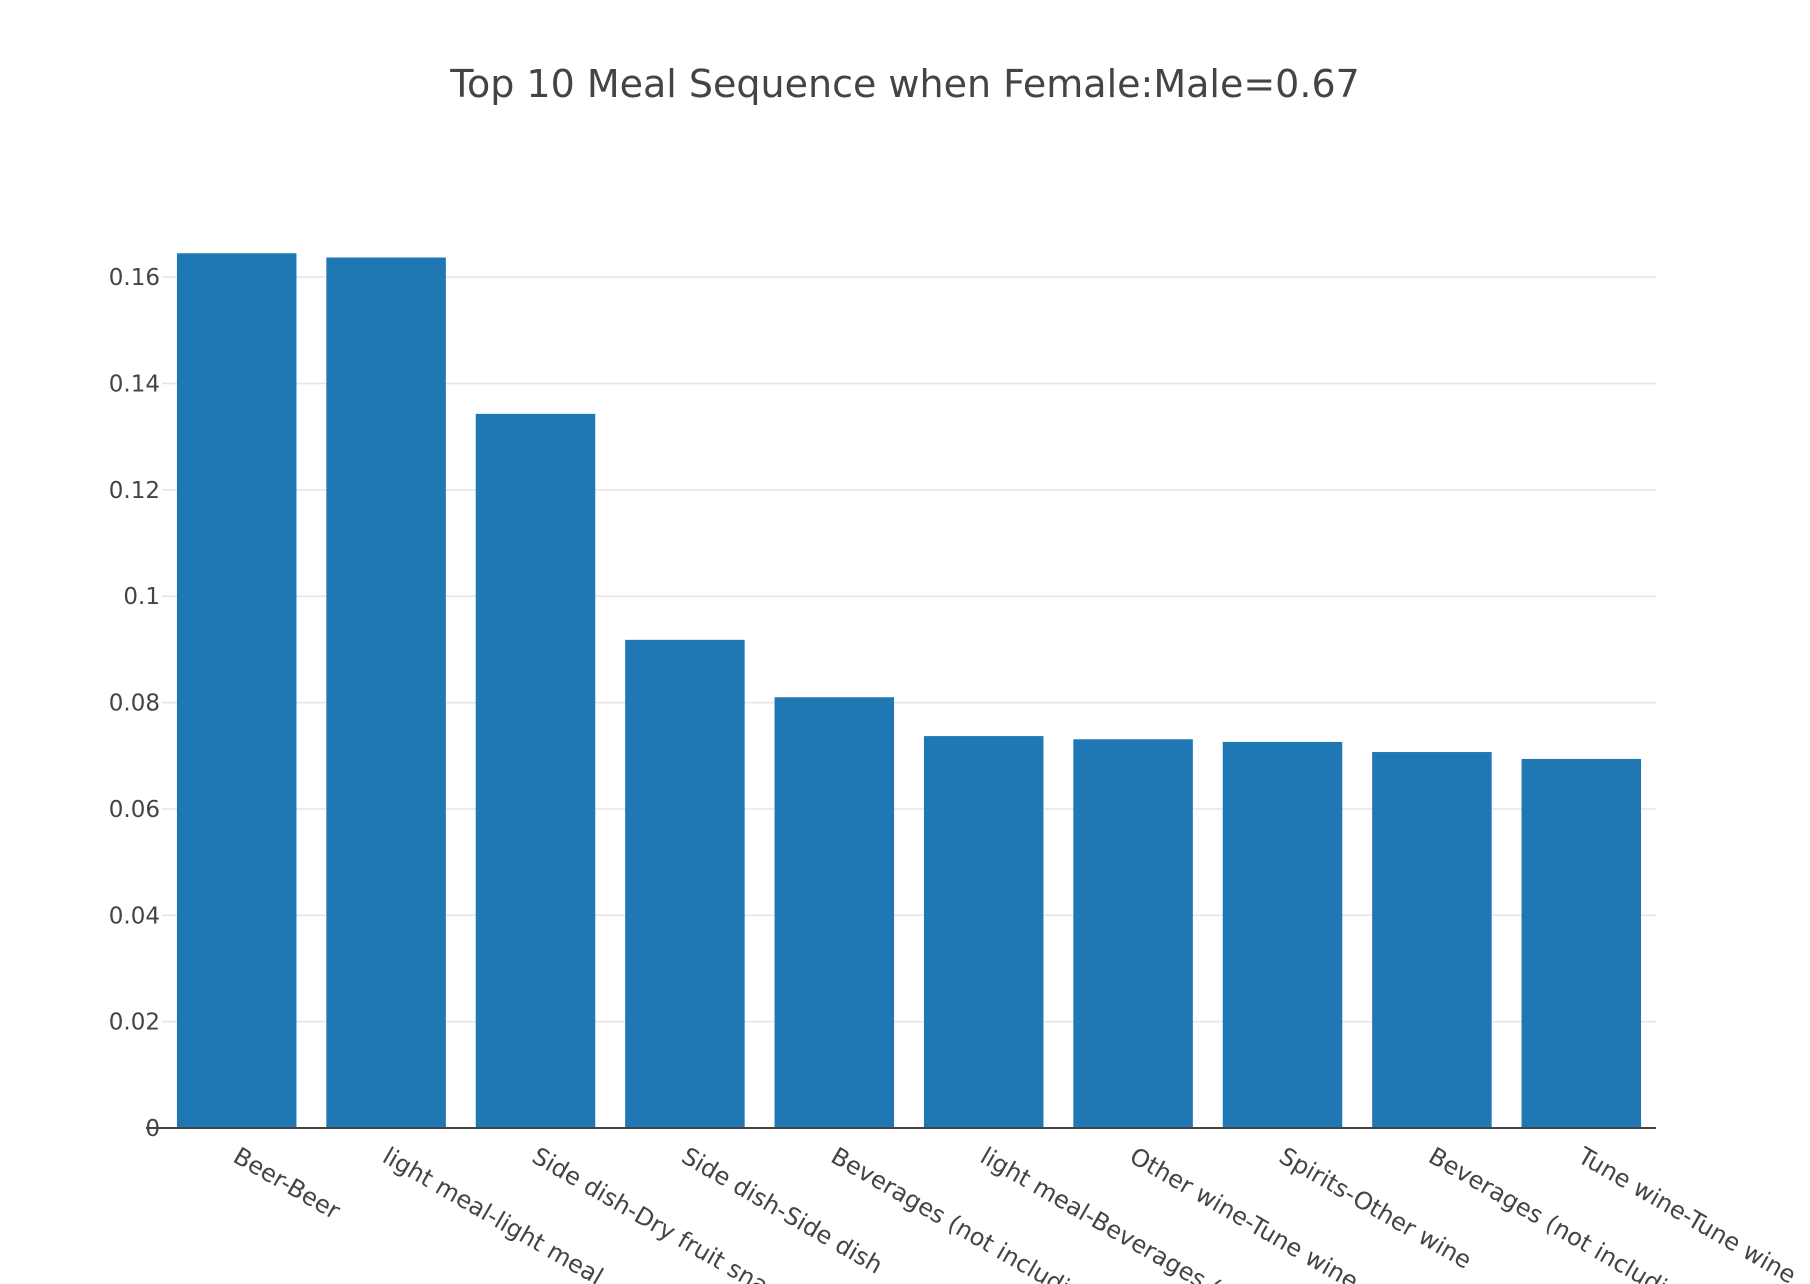 Image resolution: width=1810 pixels, height=1284 pixels. What do you see at coordinates (152, 1129) in the screenshot?
I see `y-tick-label: 0` at bounding box center [152, 1129].